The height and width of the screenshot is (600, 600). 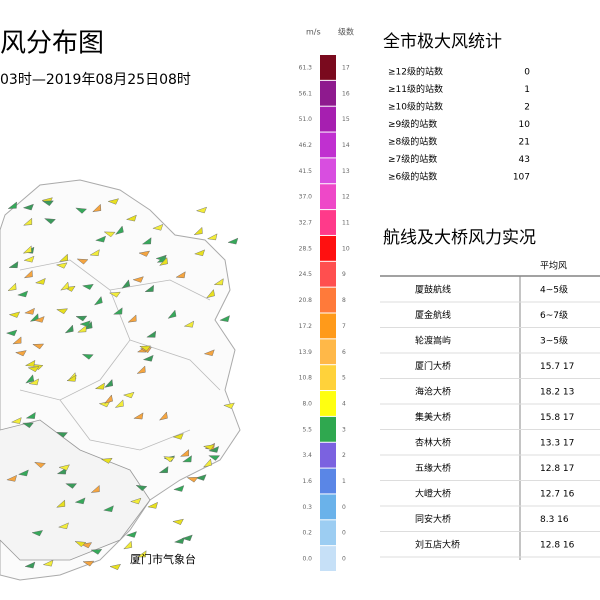 I want to click on stat-label: ≥10级的站数, so click(x=415, y=107).